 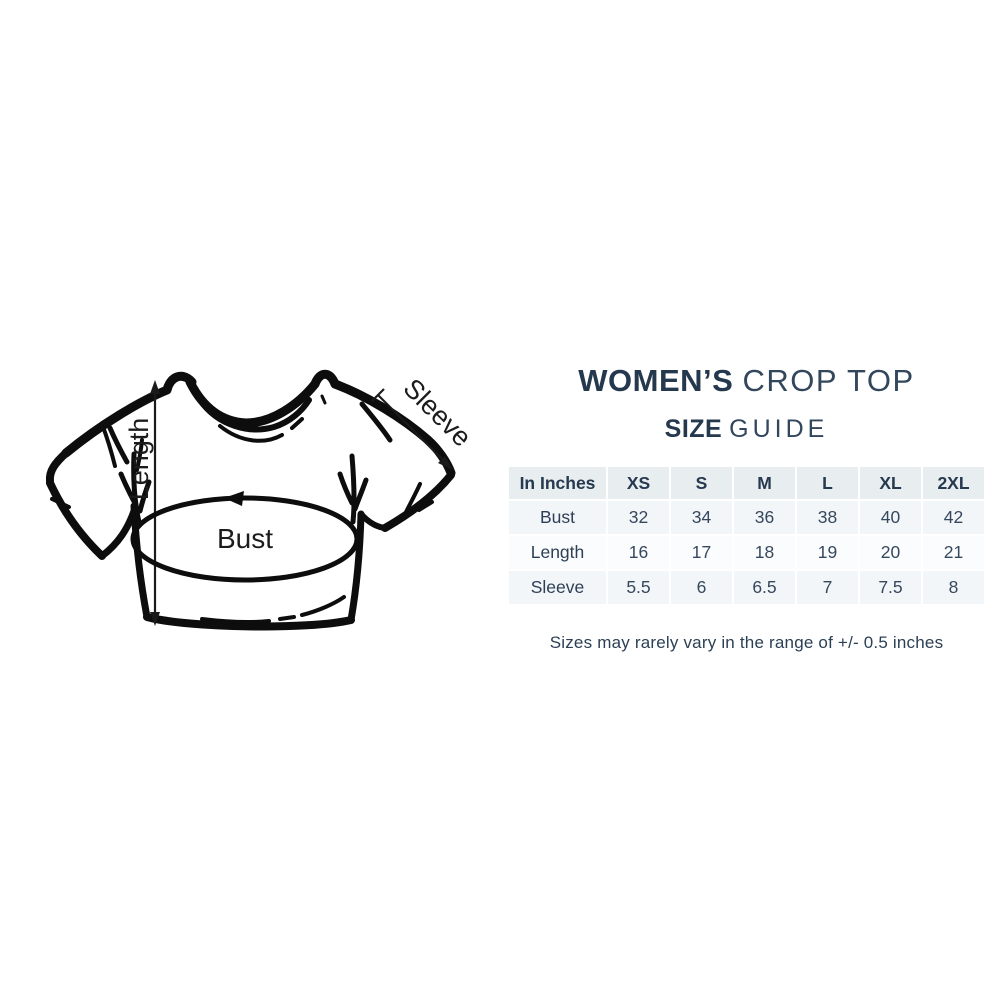 What do you see at coordinates (701, 587) in the screenshot?
I see `size-value-cell: 6` at bounding box center [701, 587].